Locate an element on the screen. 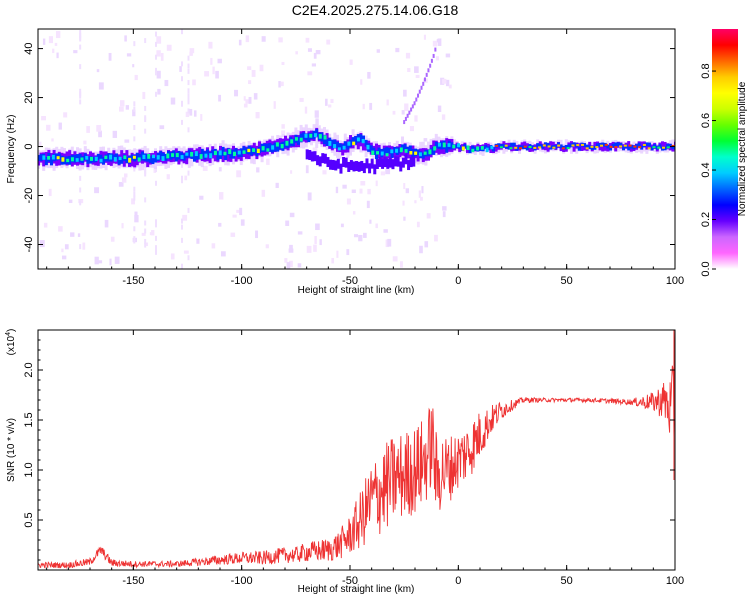 Image resolution: width=750 pixels, height=600 pixels. snr-x-tick-label: 50 is located at coordinates (567, 581).